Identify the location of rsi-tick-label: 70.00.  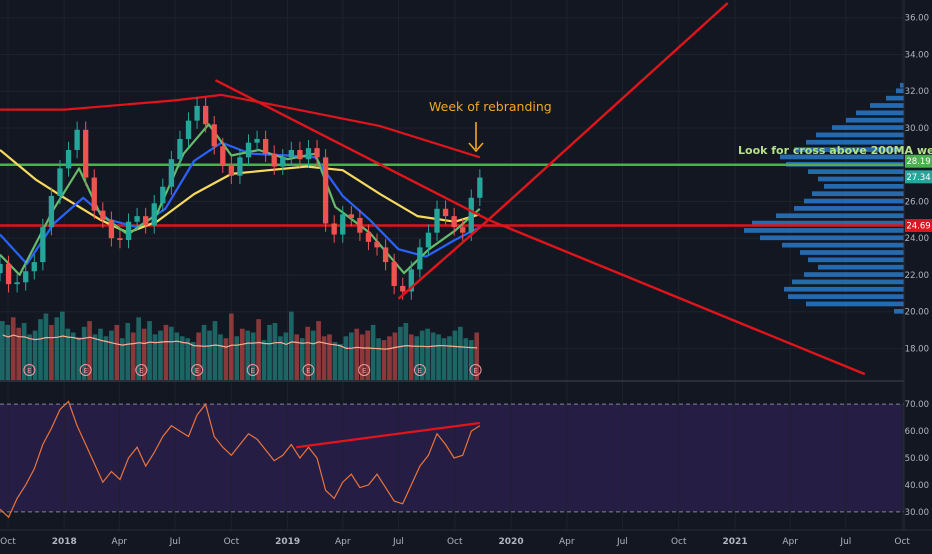
(917, 405).